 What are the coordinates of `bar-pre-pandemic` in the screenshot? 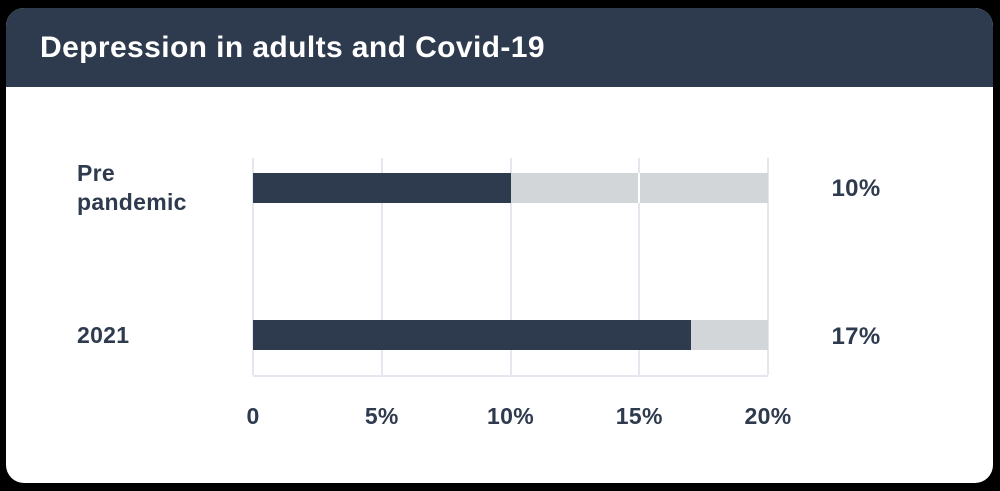 It's located at (382, 188).